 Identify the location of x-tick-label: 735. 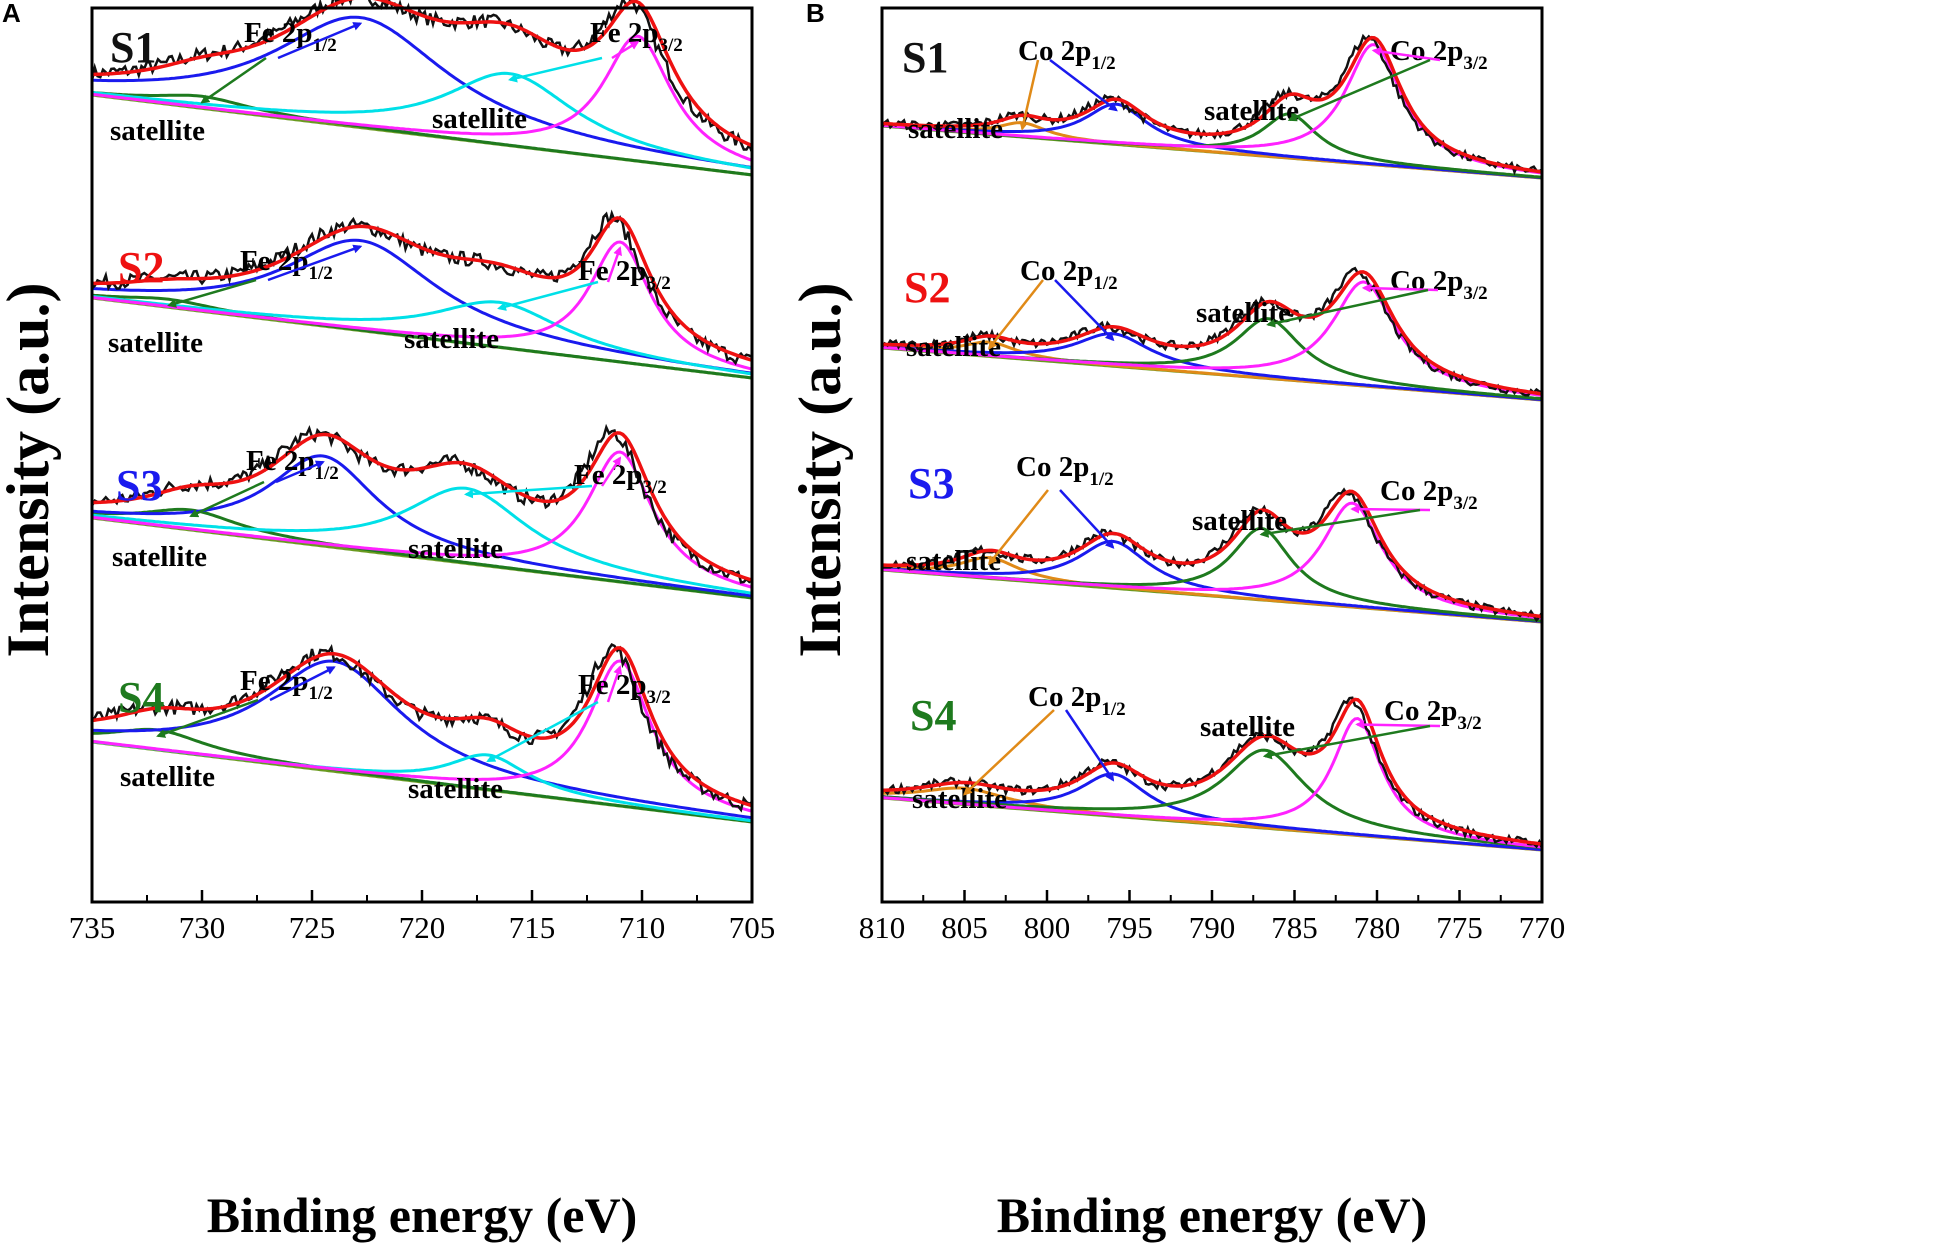
(92, 927).